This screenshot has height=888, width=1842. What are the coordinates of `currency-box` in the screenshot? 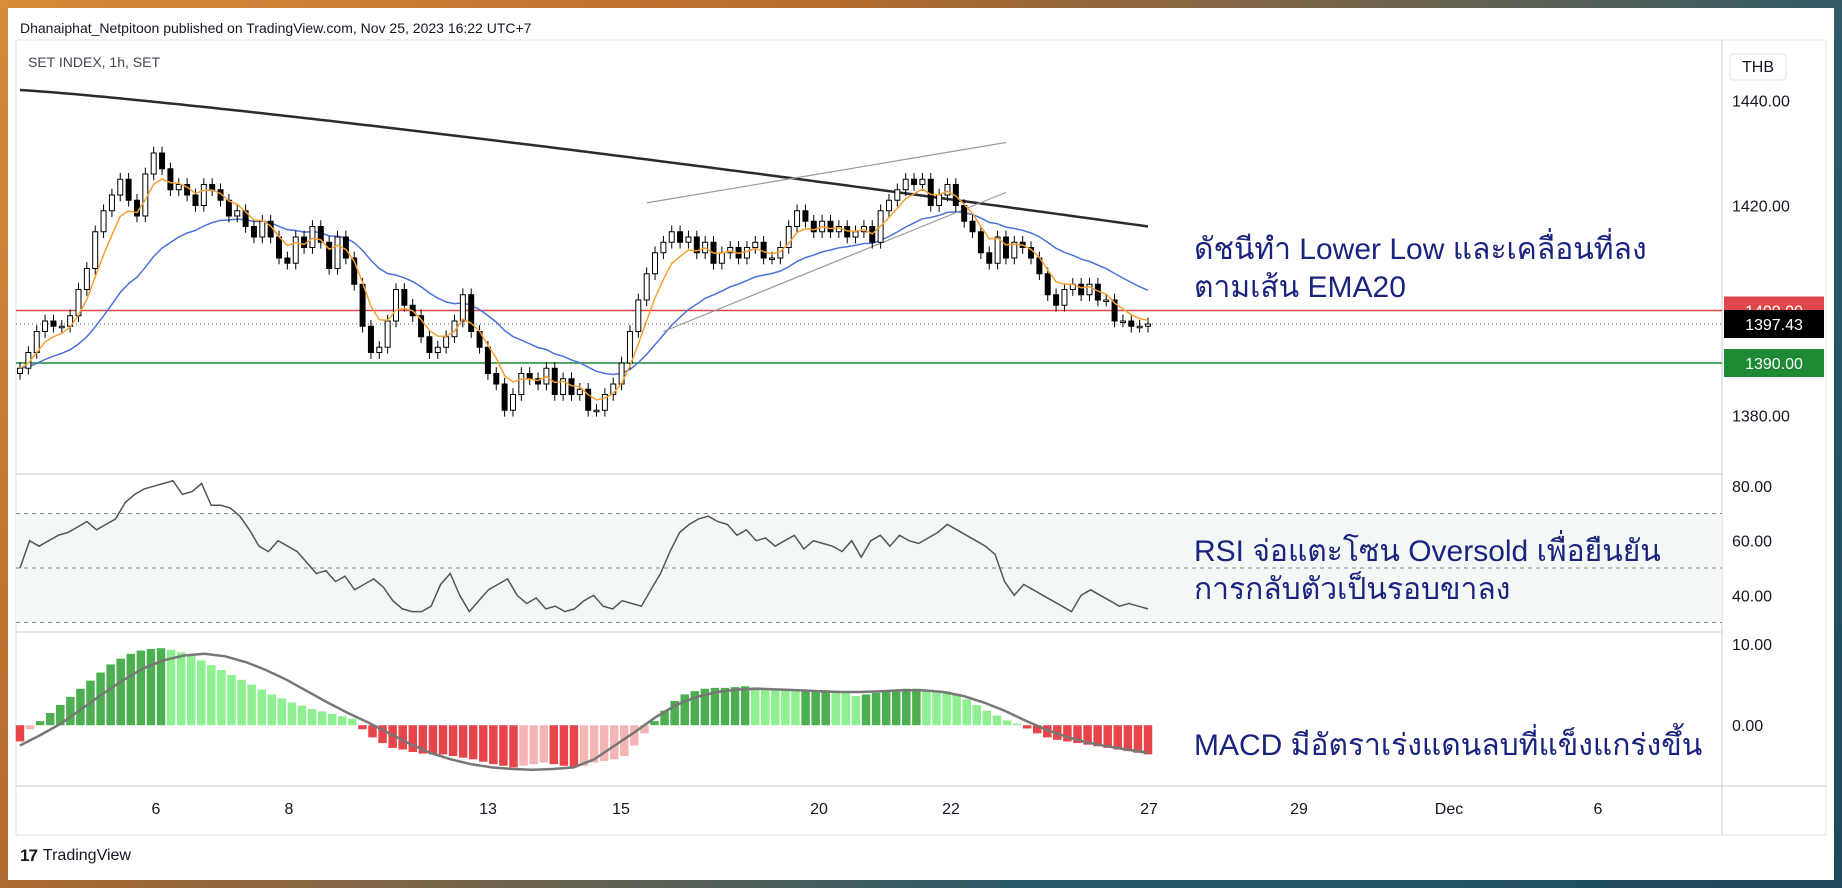 It's located at (1758, 67).